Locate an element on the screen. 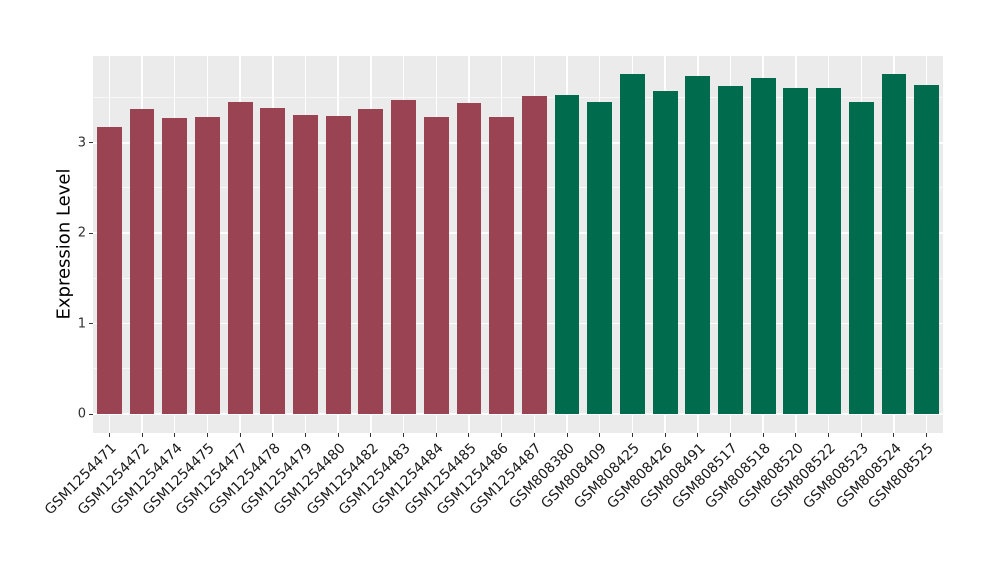 The width and height of the screenshot is (1000, 580). y-axis-title: Expression Level is located at coordinates (64, 244).